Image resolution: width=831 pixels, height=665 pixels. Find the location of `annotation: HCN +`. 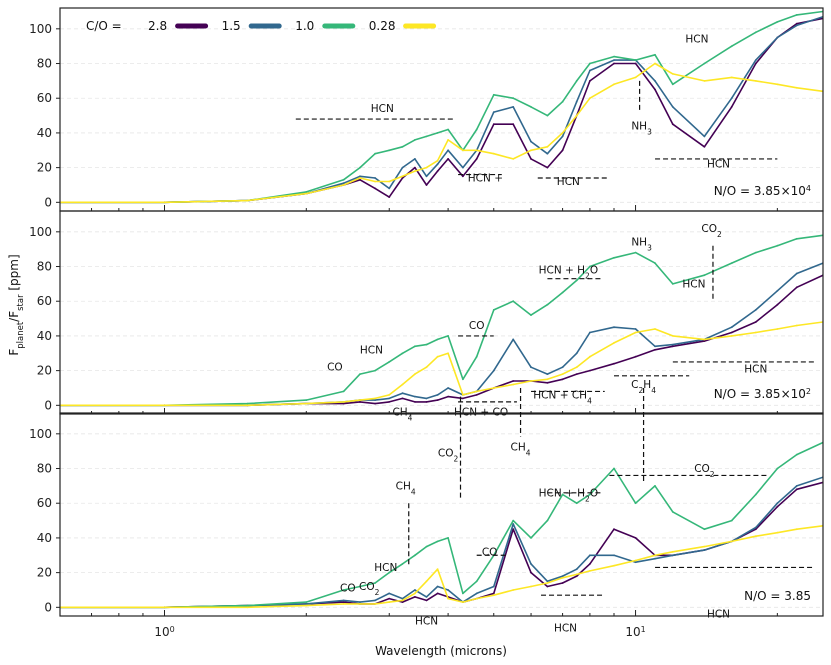

annotation: HCN + is located at coordinates (485, 179).